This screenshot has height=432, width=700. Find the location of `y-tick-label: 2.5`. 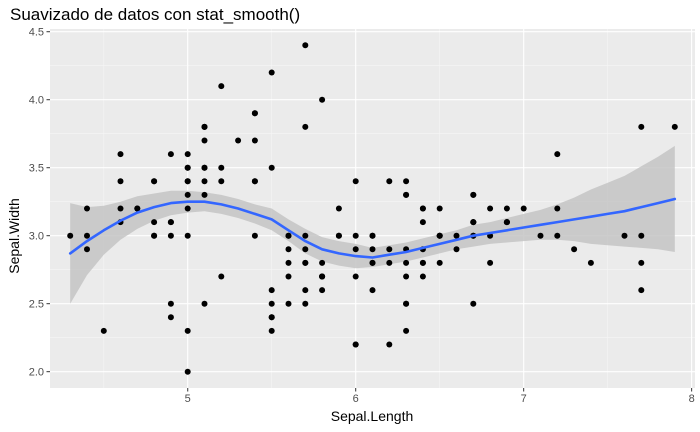

y-tick-label: 2.5 is located at coordinates (36, 305).